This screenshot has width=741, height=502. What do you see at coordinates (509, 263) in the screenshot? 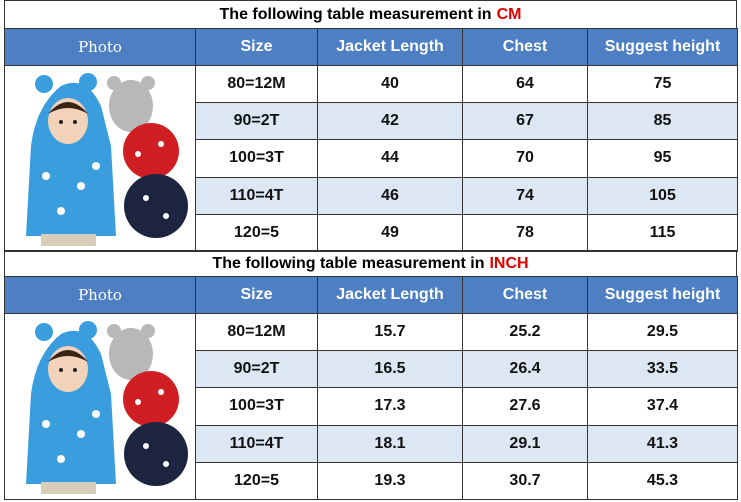
I see `title-unit: INCH` at bounding box center [509, 263].